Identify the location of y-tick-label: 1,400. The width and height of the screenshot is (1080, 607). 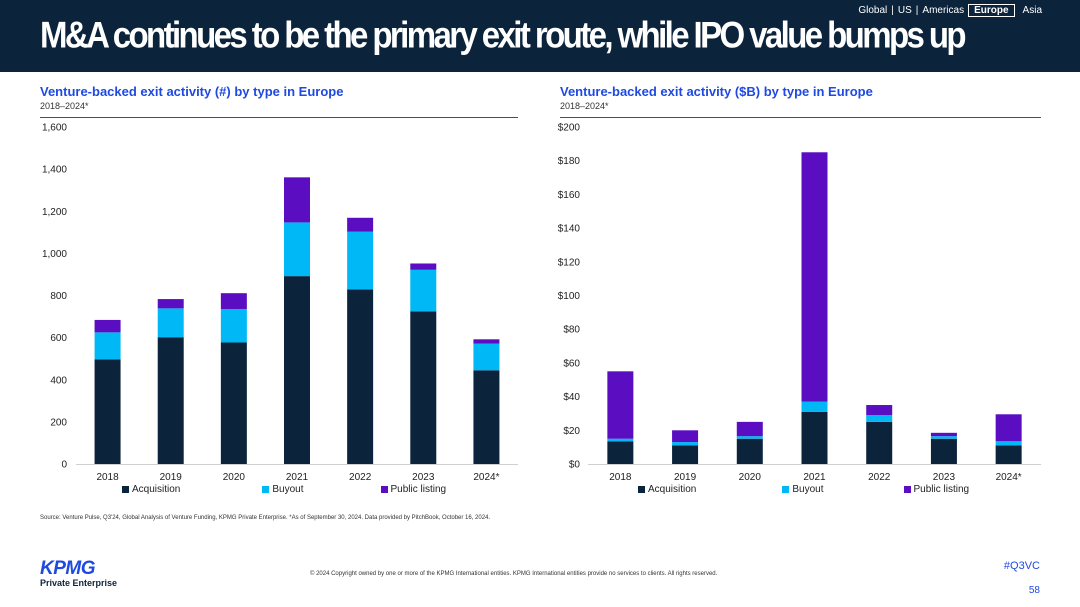
(54, 170).